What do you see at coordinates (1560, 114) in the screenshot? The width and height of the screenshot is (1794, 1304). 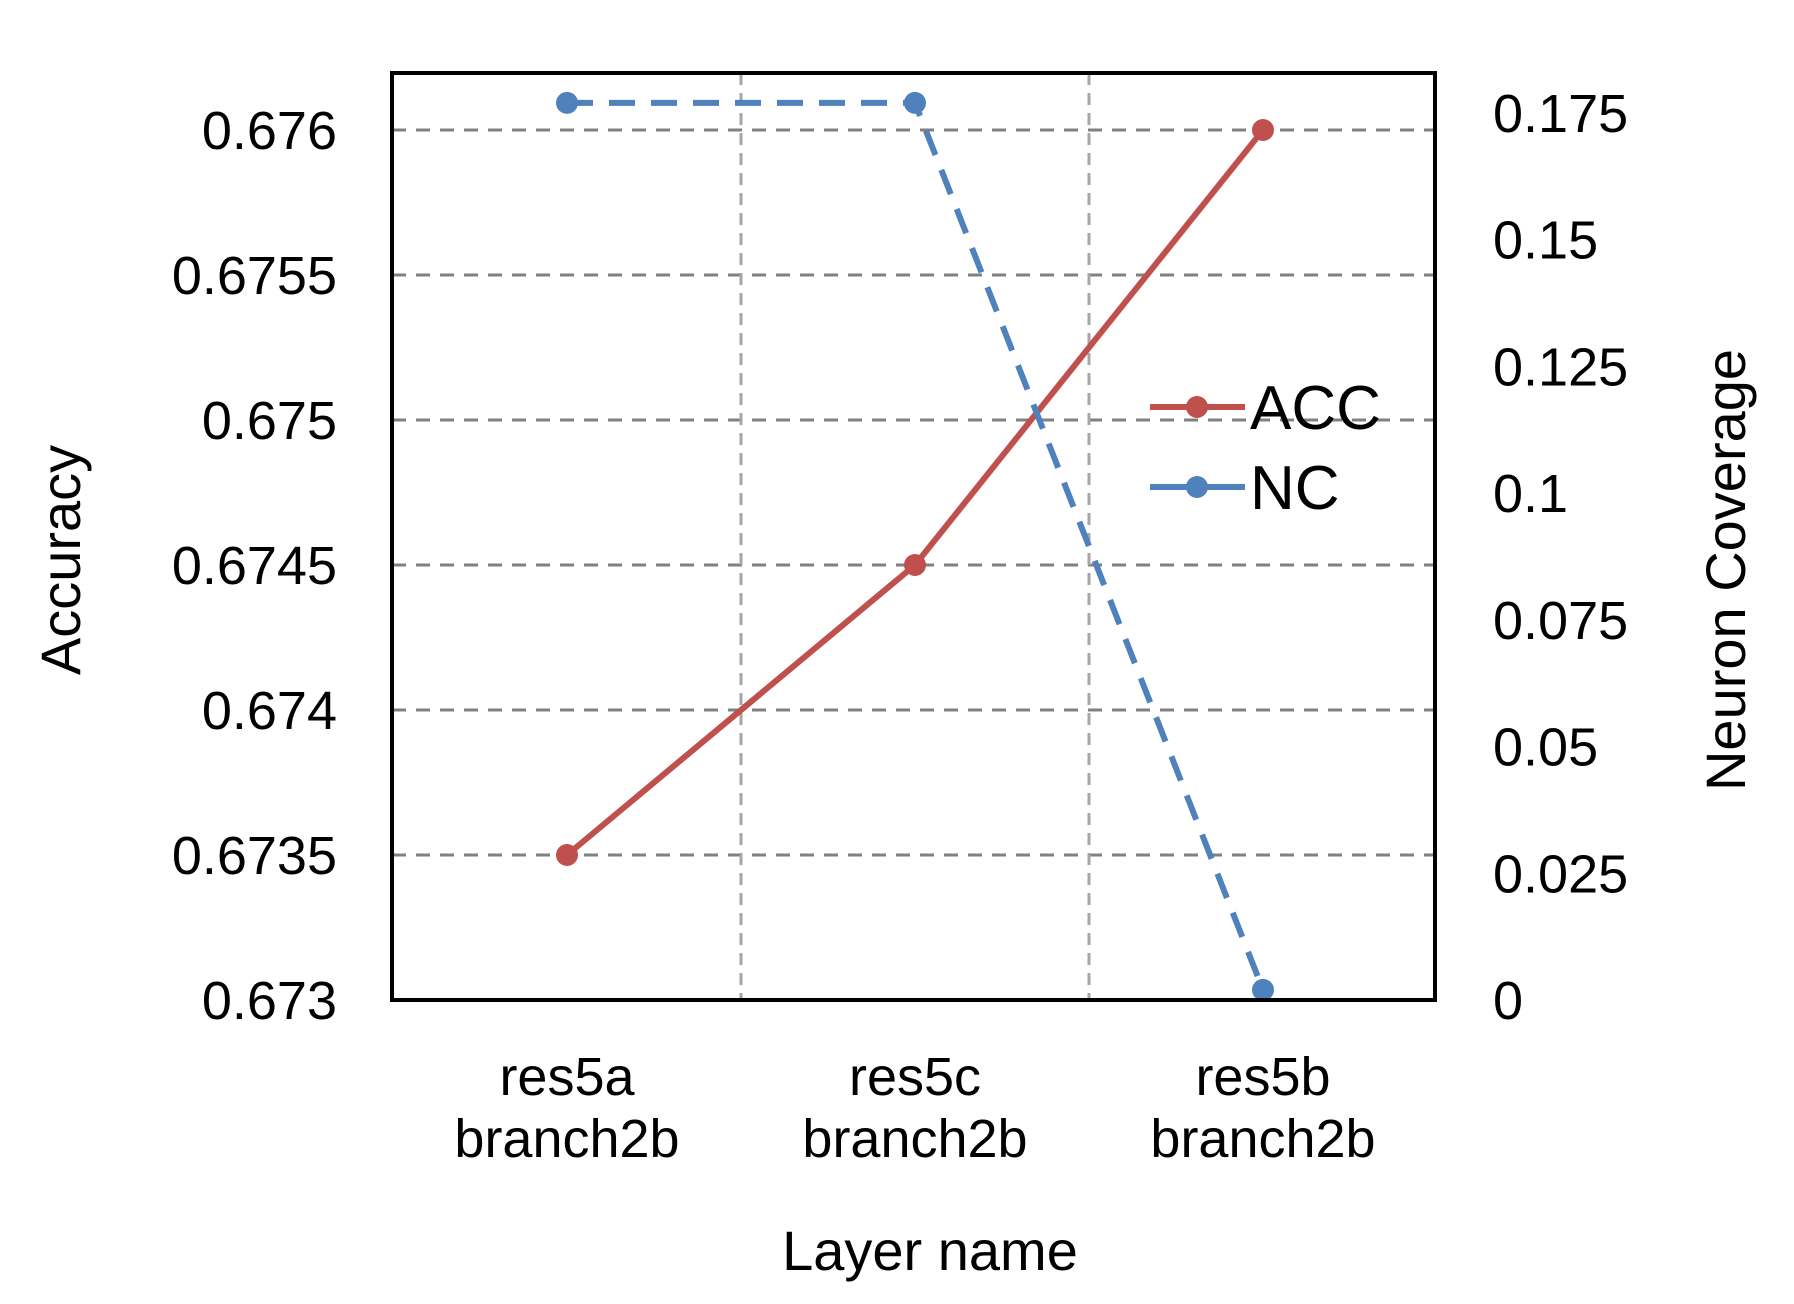 I see `y2-tick-label: 0.175` at bounding box center [1560, 114].